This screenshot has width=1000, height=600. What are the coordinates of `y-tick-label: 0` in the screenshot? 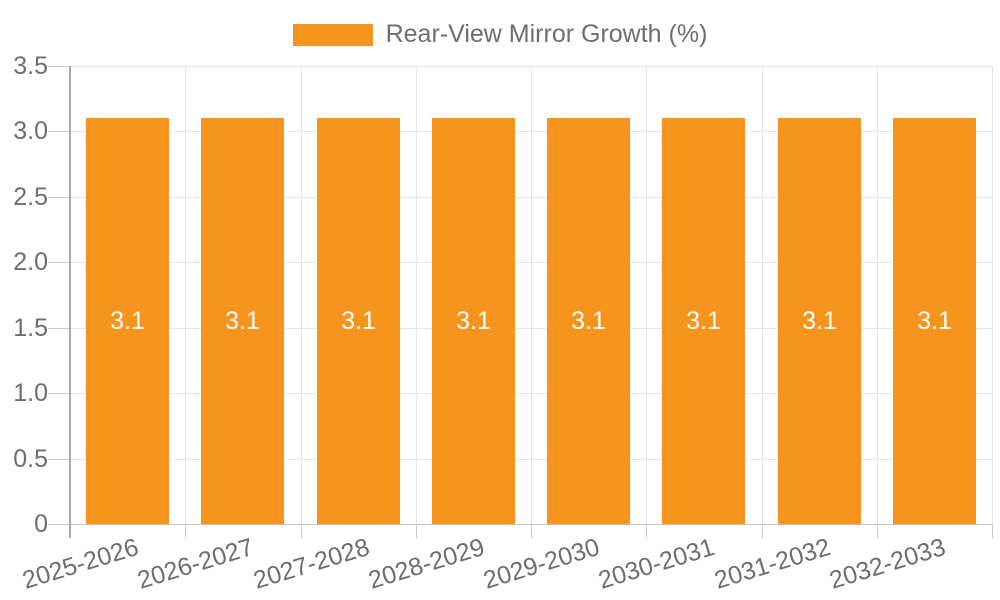 It's located at (41, 524).